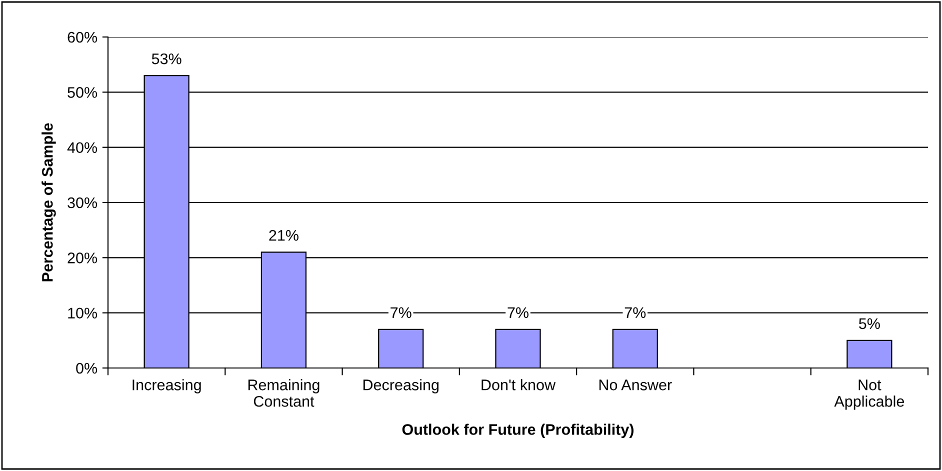 The height and width of the screenshot is (471, 942). What do you see at coordinates (83, 313) in the screenshot?
I see `y-tick-label: 10%` at bounding box center [83, 313].